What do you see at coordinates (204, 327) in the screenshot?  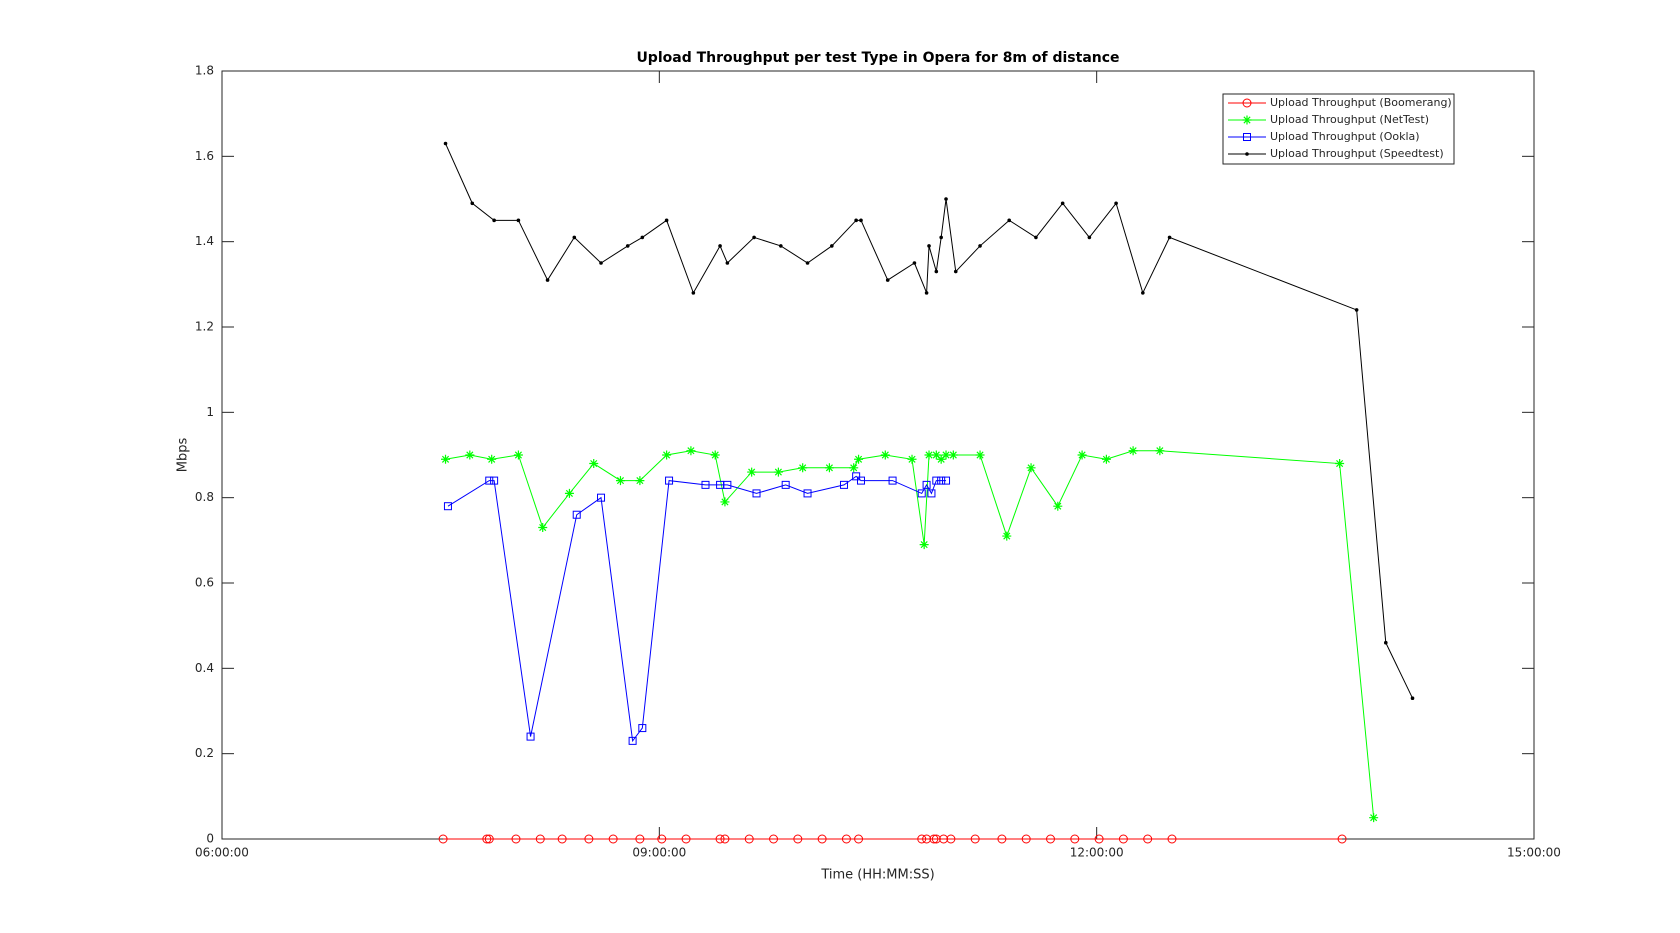 I see `y-tick-label: 1.2` at bounding box center [204, 327].